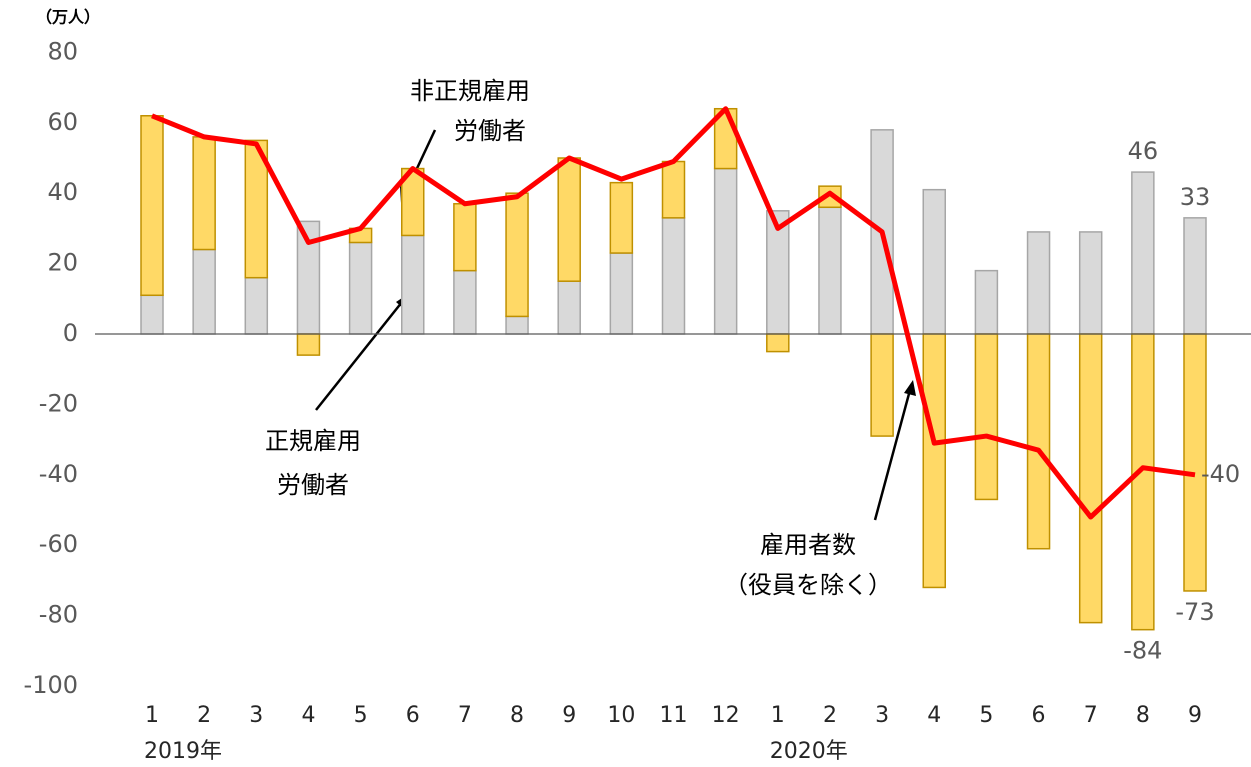 The image size is (1251, 767). I want to click on series-annotation: （役員を除く）, so click(808, 585).